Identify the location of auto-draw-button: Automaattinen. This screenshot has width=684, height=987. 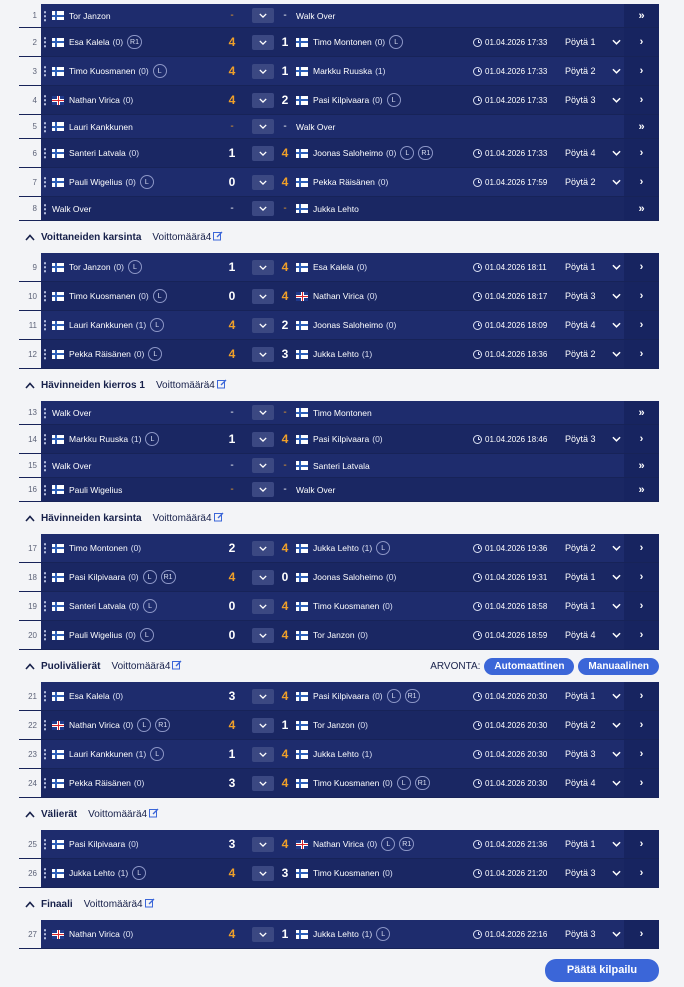
(529, 666).